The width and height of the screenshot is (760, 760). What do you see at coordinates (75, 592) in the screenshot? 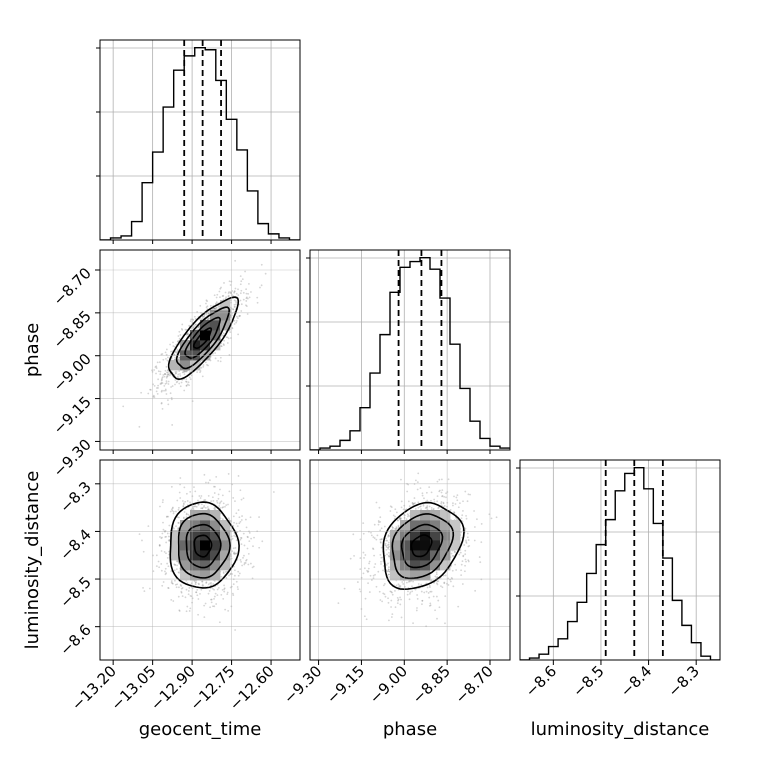
I see `y-tick-label: −8.5` at bounding box center [75, 592].